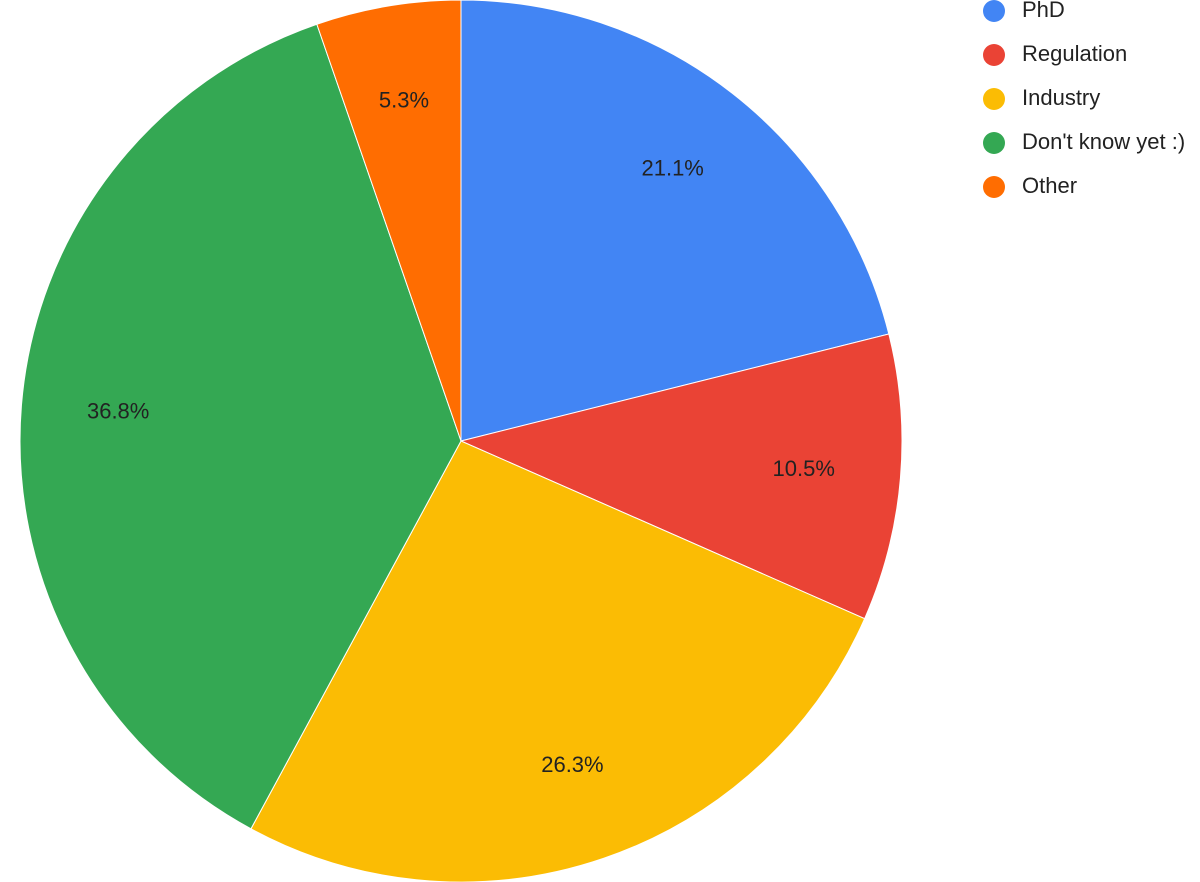  I want to click on slice-label: 26.3%, so click(572, 764).